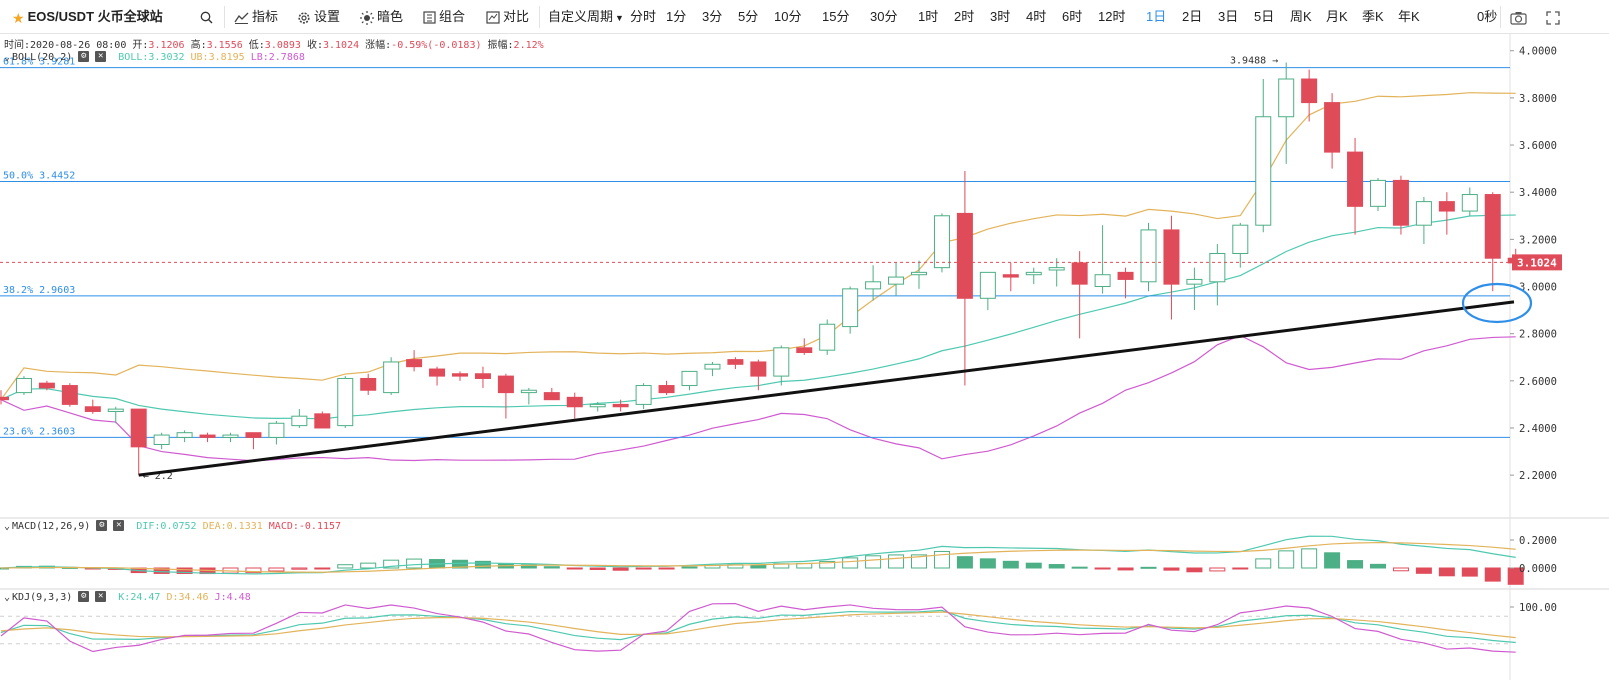 The height and width of the screenshot is (680, 1609). I want to click on compare-icon, so click(493, 17).